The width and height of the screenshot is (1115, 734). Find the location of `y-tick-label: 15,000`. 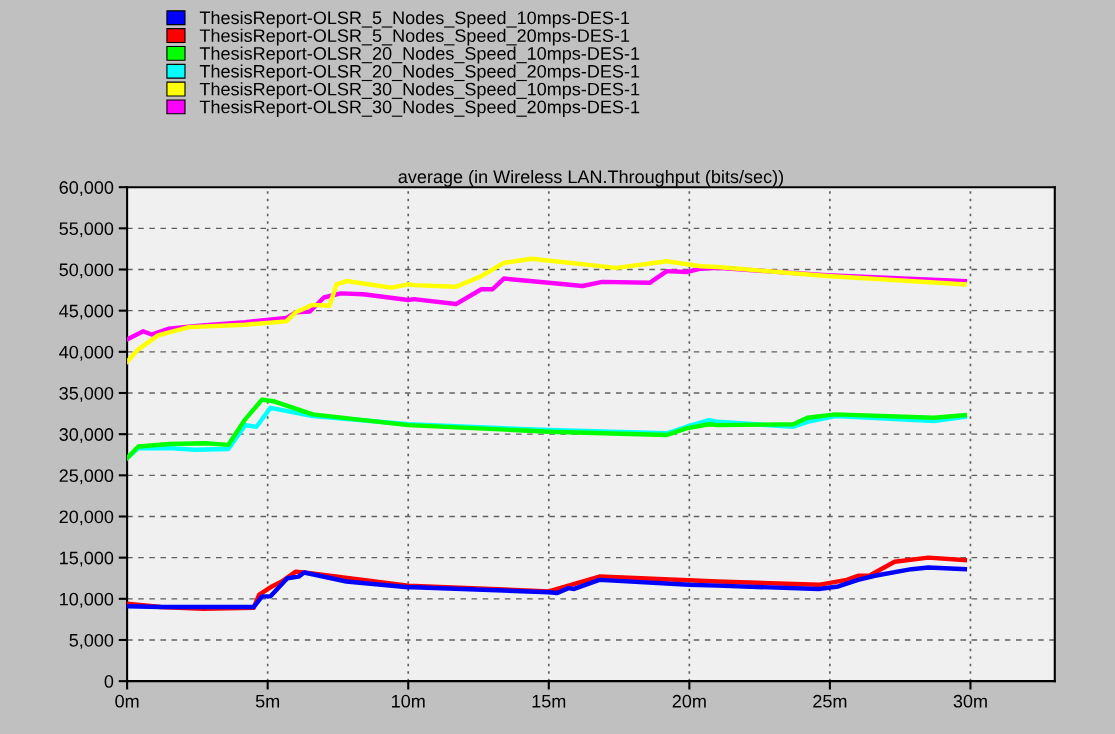

y-tick-label: 15,000 is located at coordinates (87, 559).